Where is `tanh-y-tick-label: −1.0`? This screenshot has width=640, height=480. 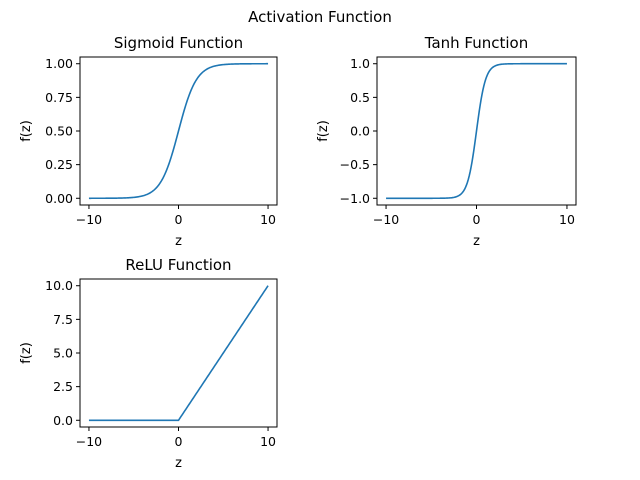
tanh-y-tick-label: −1.0 is located at coordinates (355, 198).